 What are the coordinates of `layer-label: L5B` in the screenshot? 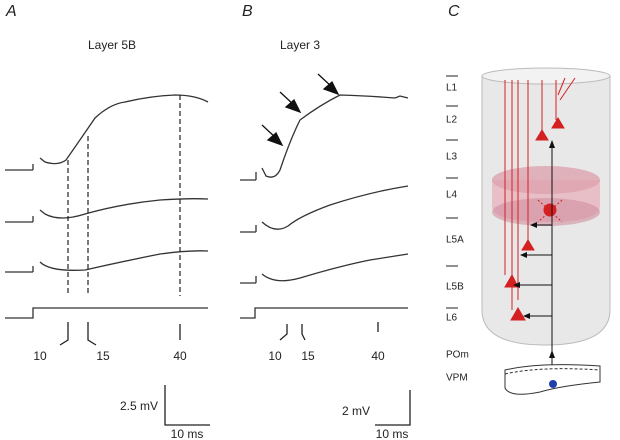 It's located at (455, 287).